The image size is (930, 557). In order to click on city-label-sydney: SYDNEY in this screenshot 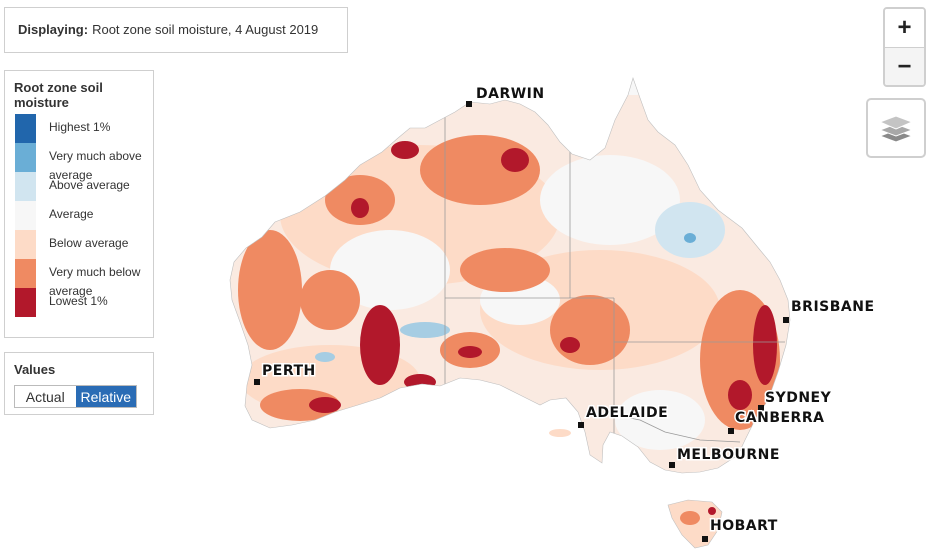, I will do `click(798, 398)`.